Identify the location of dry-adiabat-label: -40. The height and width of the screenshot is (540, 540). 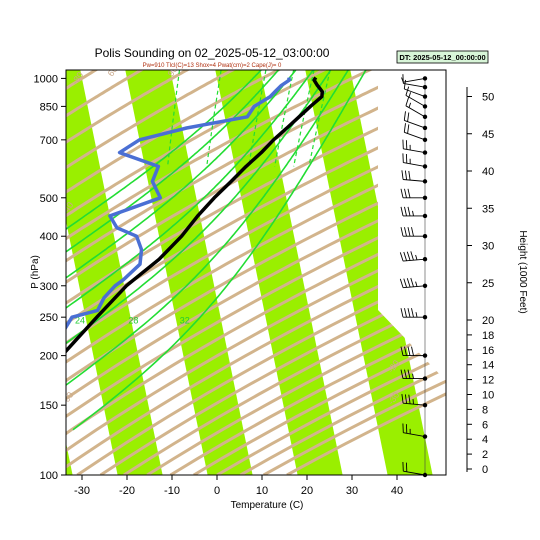
(68, 208).